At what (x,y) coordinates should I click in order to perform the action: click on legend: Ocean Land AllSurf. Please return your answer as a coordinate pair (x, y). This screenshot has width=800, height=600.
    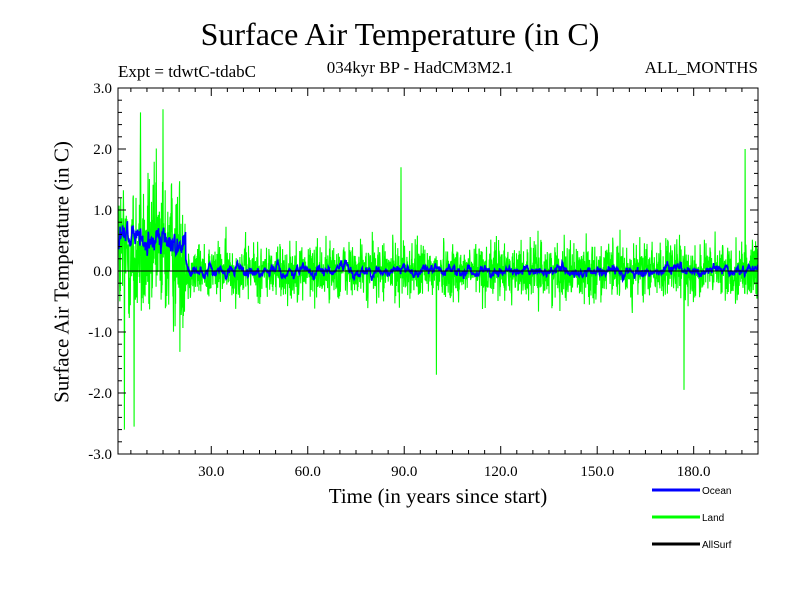
    Looking at the image, I should click on (692, 518).